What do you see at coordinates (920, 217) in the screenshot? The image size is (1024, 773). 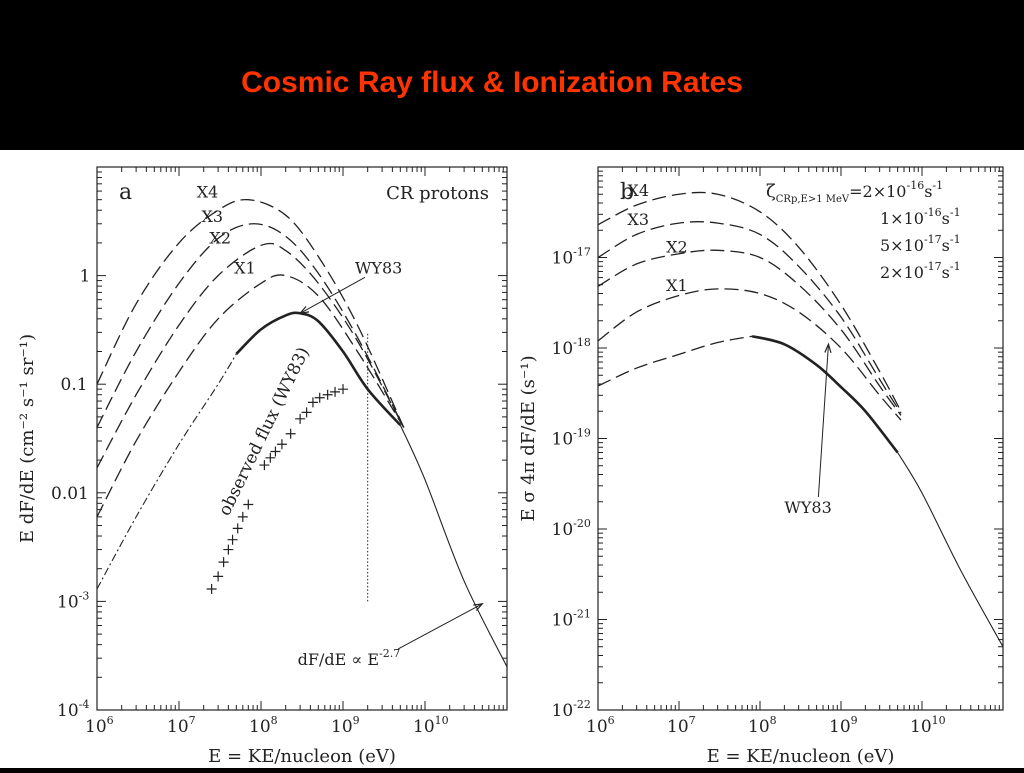 I see `ionization-rate-label: 1×10-16s-1` at bounding box center [920, 217].